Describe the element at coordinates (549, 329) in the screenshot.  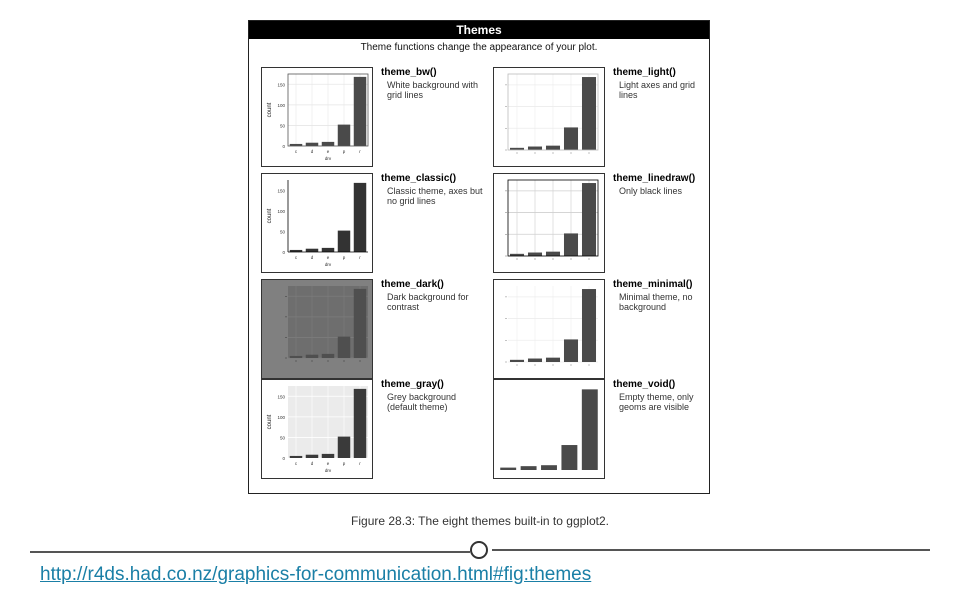
I see `theme-minimal-thumbnail` at that location.